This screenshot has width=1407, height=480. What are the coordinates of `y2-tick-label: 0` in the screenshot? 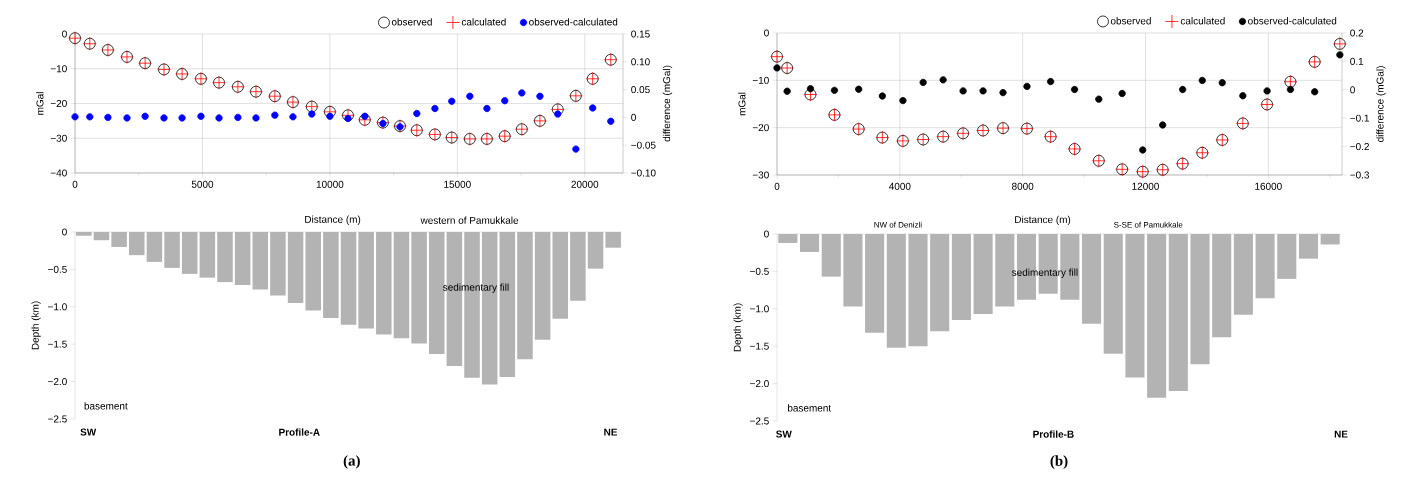 It's located at (633, 117).